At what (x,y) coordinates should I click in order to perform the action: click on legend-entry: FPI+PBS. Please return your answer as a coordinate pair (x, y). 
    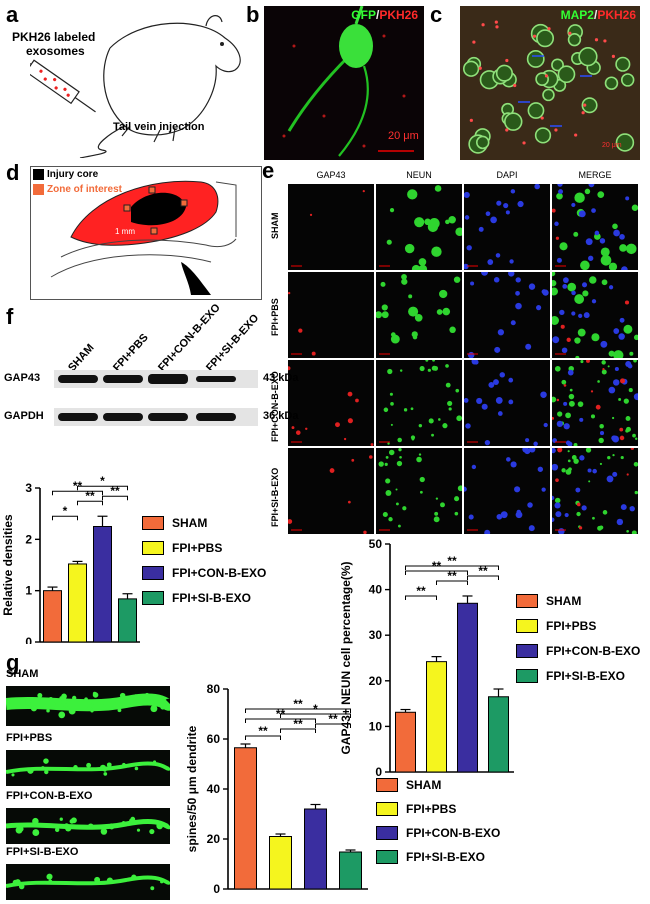
    Looking at the image, I should click on (182, 548).